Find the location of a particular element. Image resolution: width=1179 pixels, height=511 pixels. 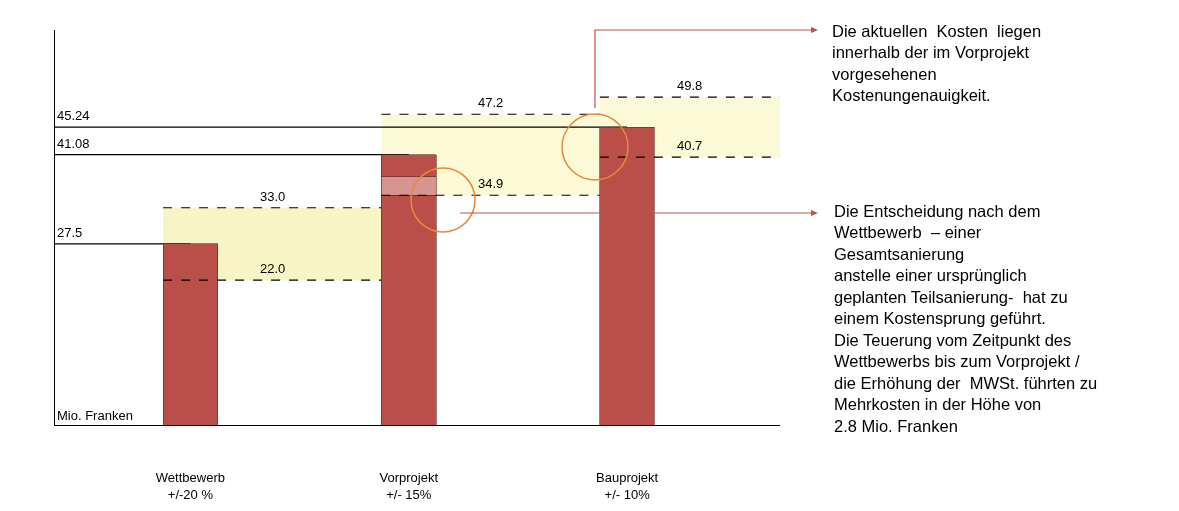

ref-line-label: 34.9 is located at coordinates (491, 183).